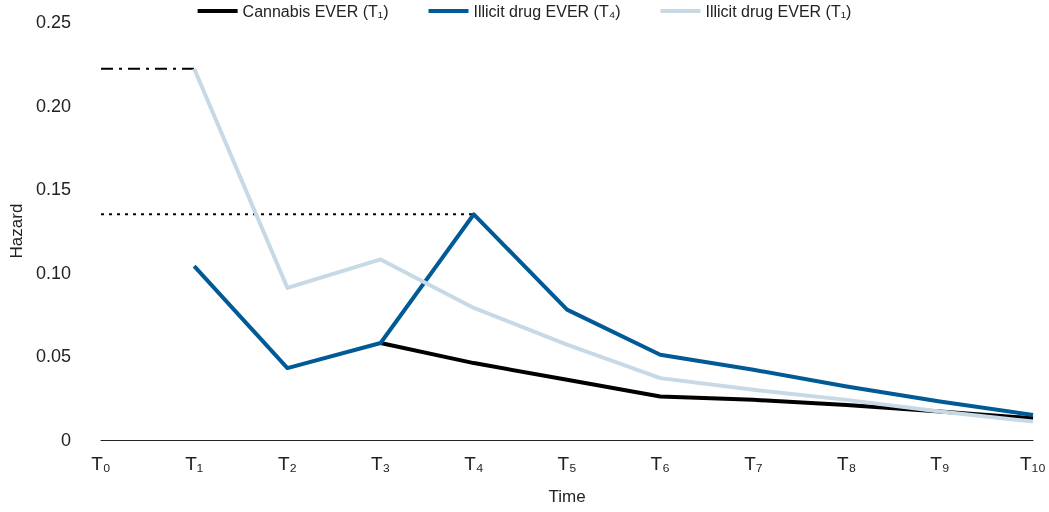 This screenshot has height=512, width=1049. I want to click on y-tick-label: 0.10, so click(53, 272).